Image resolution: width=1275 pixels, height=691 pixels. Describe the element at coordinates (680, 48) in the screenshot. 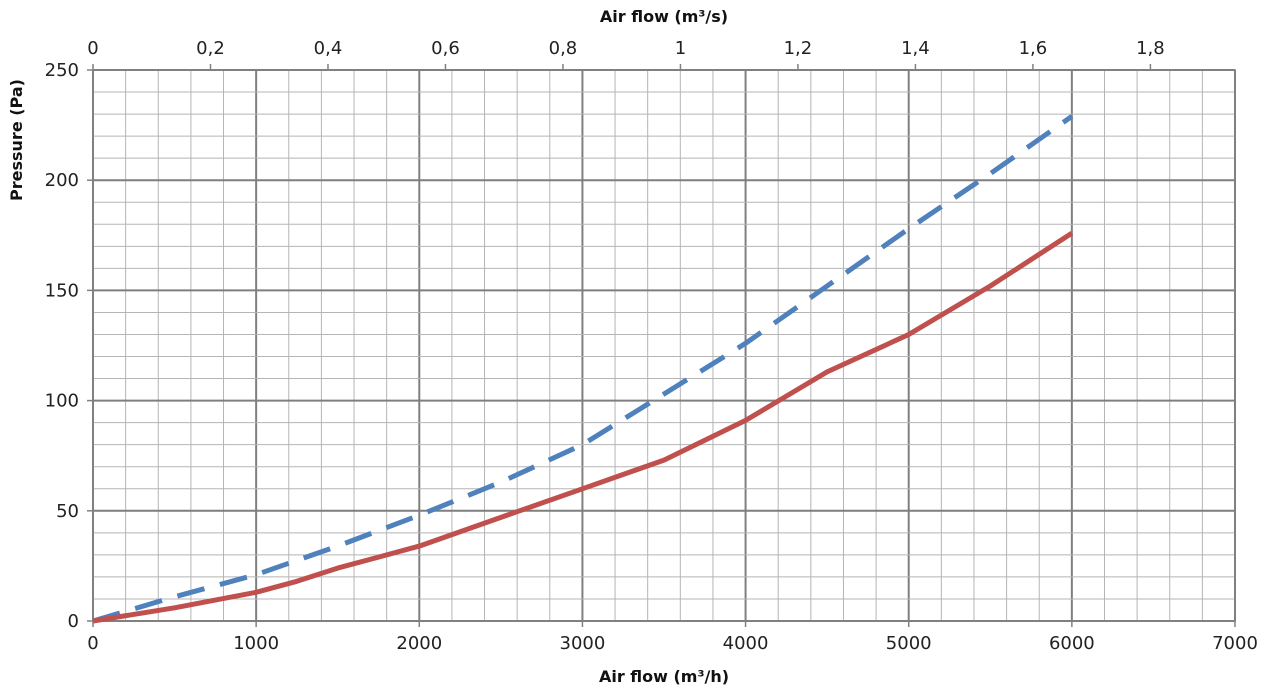

I see `x2-tick-label: 1` at that location.